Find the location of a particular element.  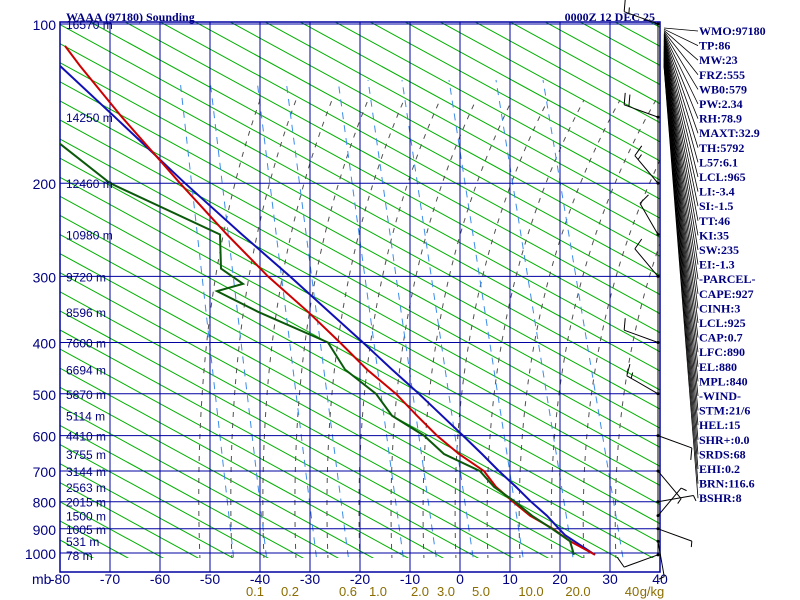

temperature-tick-label: 30 is located at coordinates (610, 579).